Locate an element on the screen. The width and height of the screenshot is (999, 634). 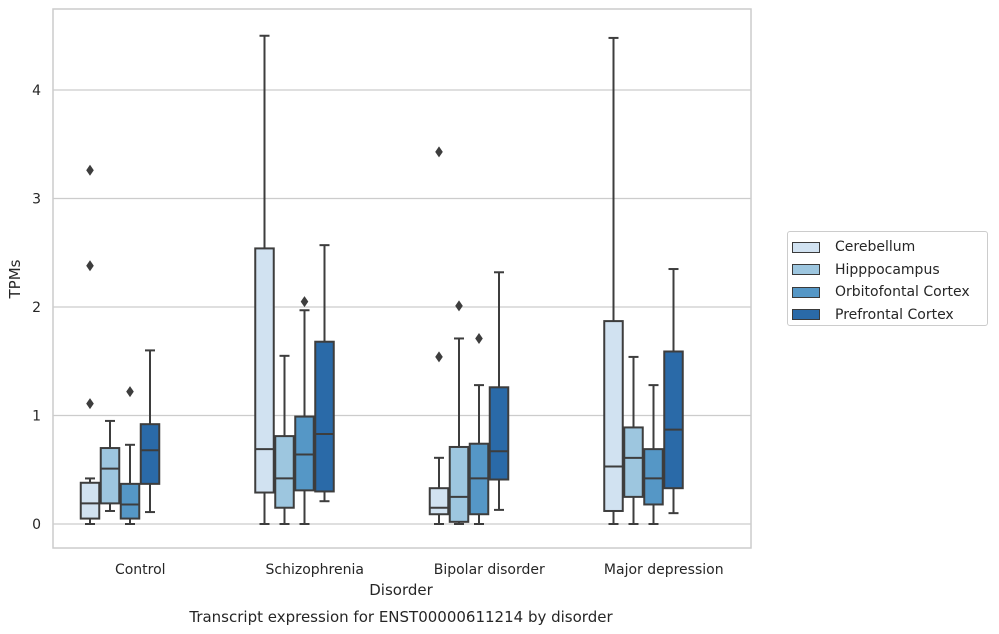
legend-label: Hipppocampus is located at coordinates (887, 269).